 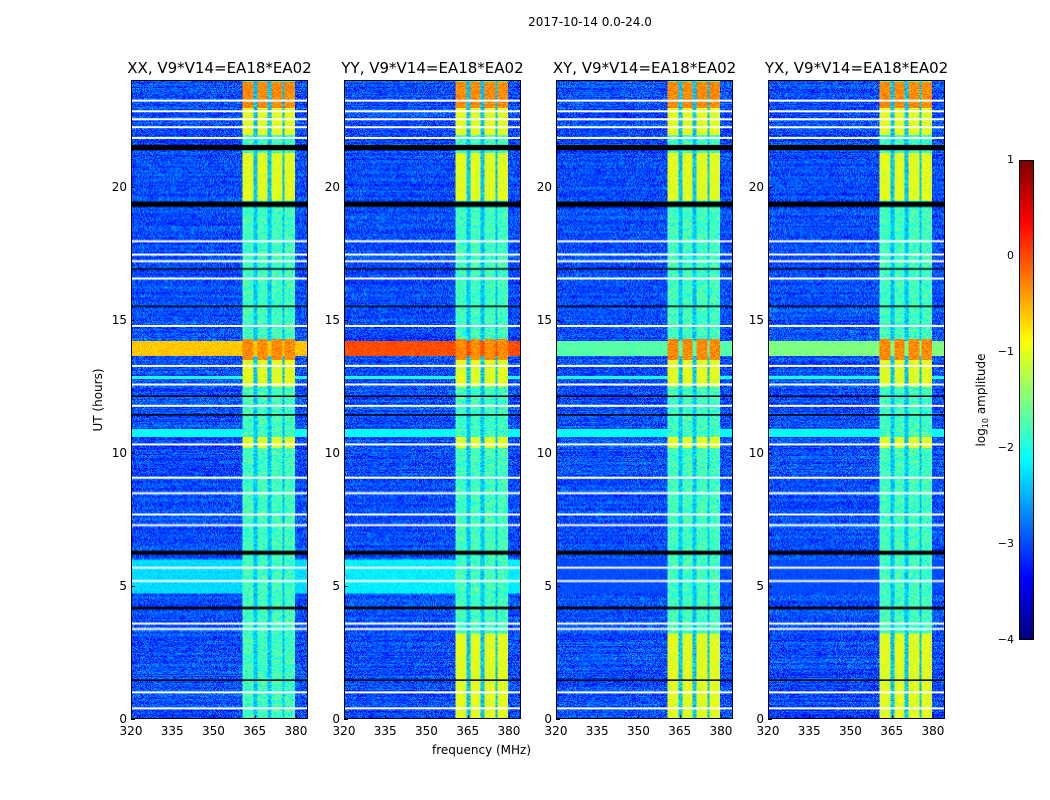 I want to click on panel-title: YX, V9*V14=EA18*EA02, so click(x=856, y=68).